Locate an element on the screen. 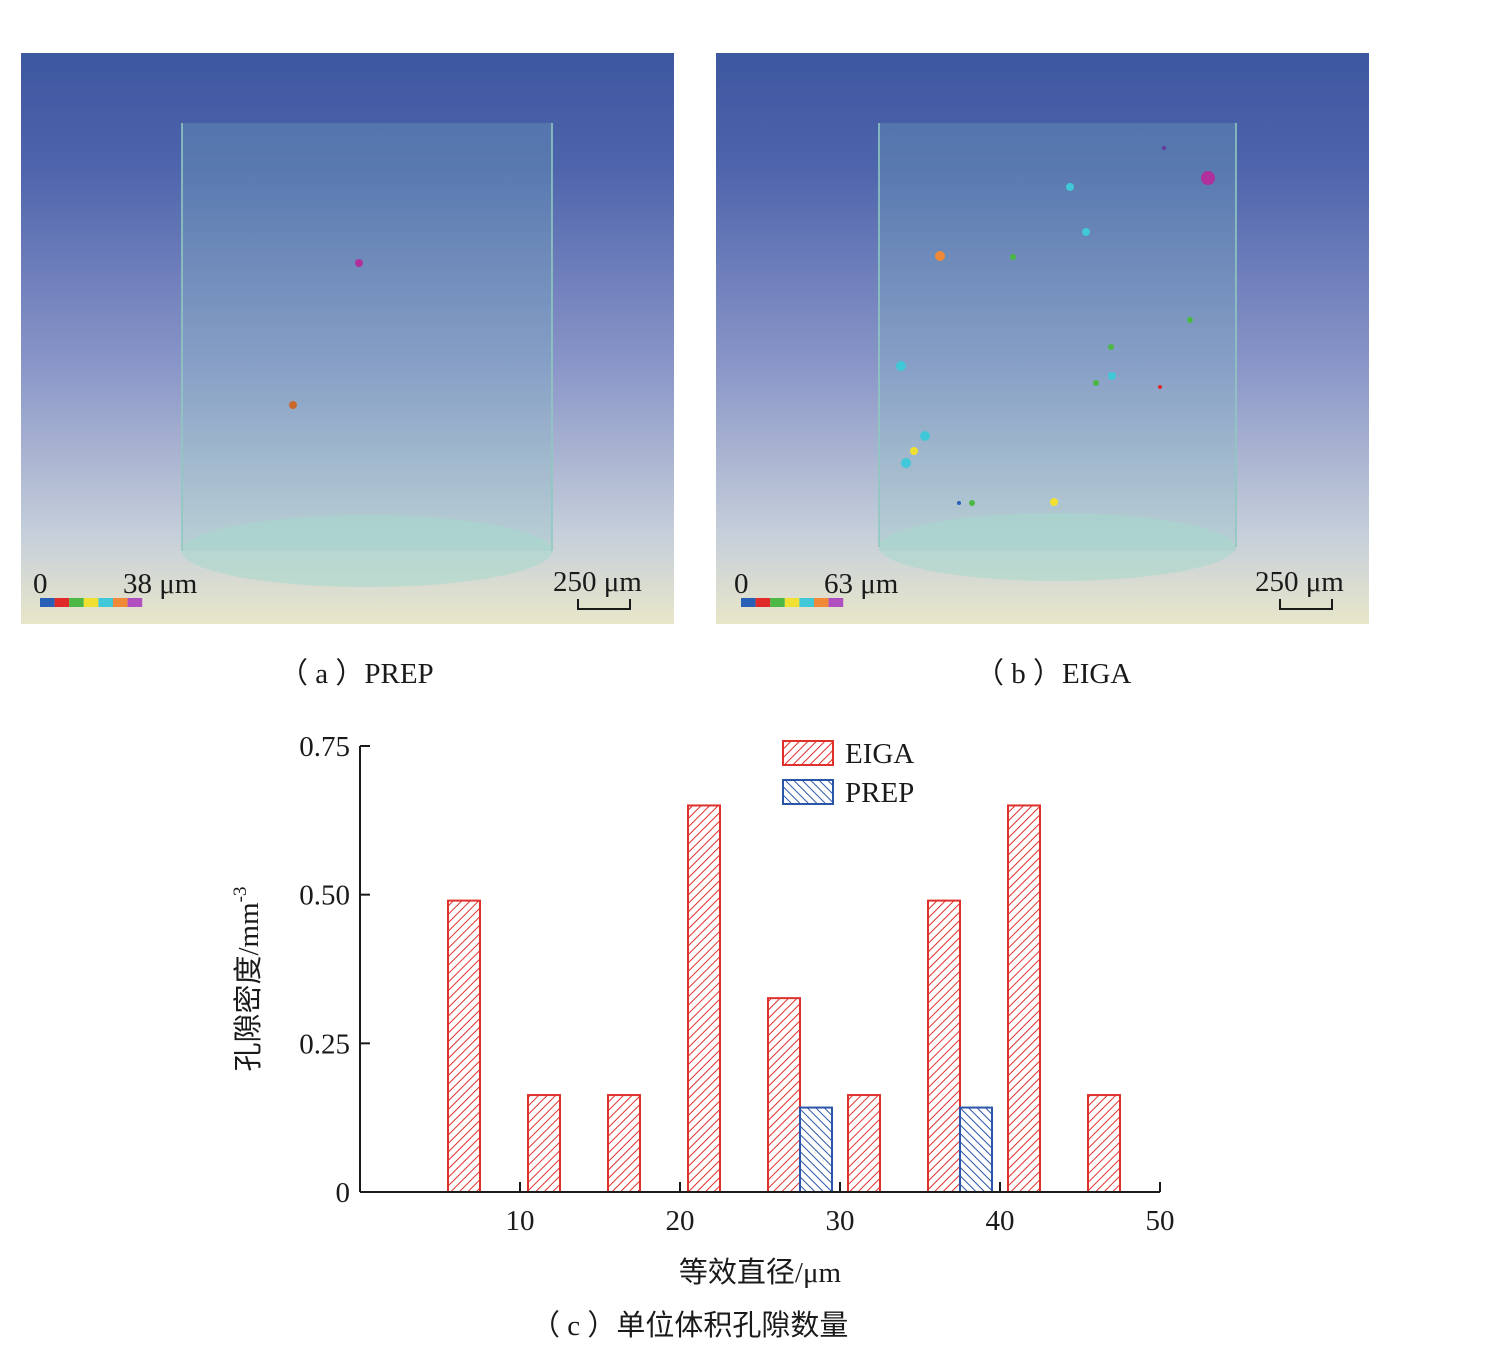 The width and height of the screenshot is (1489, 1351). x-tick-label: 30 is located at coordinates (840, 1221).